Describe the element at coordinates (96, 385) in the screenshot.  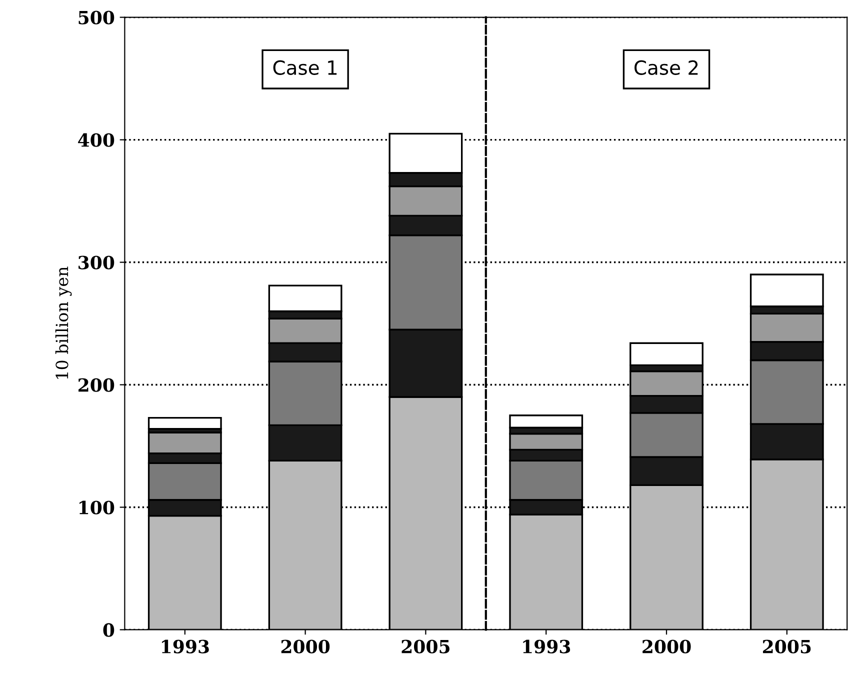
I see `y-tick-label: 200` at that location.